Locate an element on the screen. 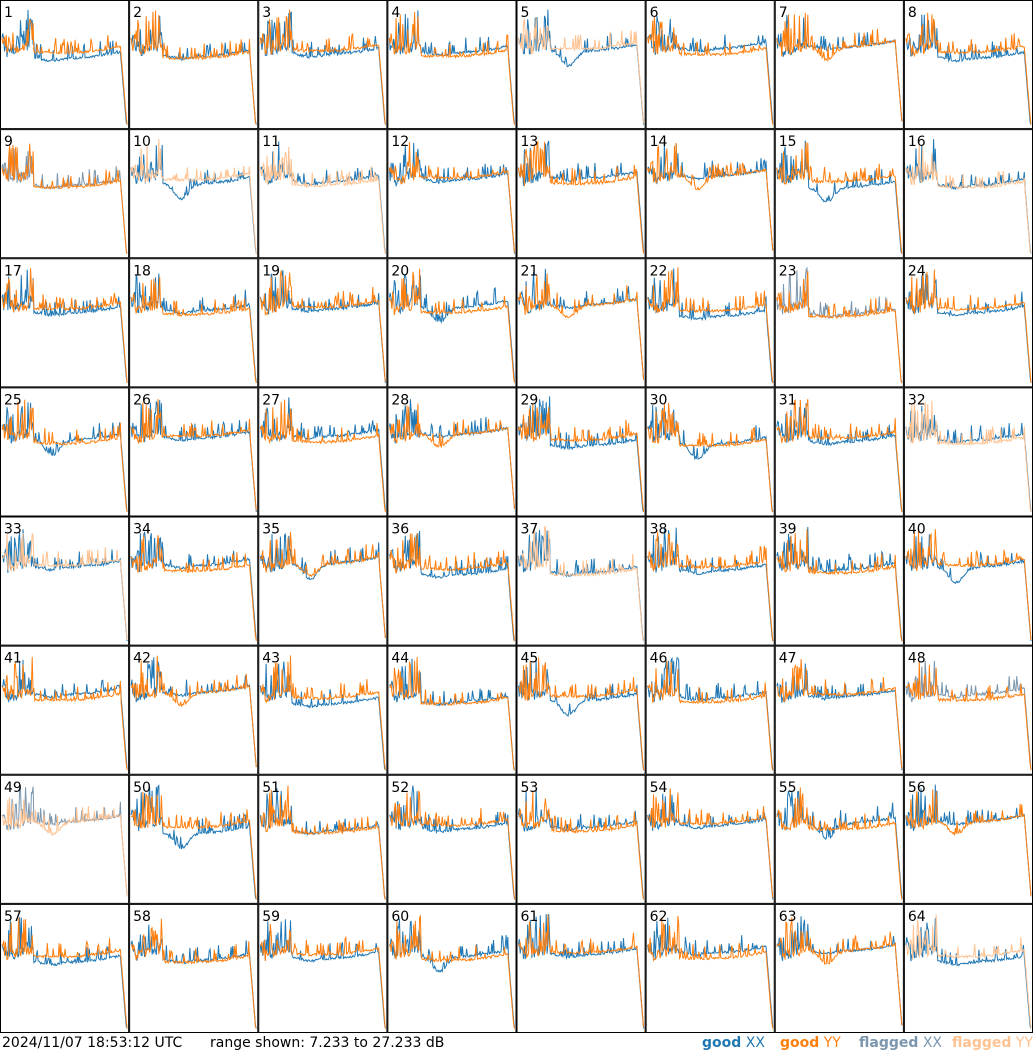 This screenshot has height=1053, width=1033. tile-panel-11: 11 is located at coordinates (323, 194).